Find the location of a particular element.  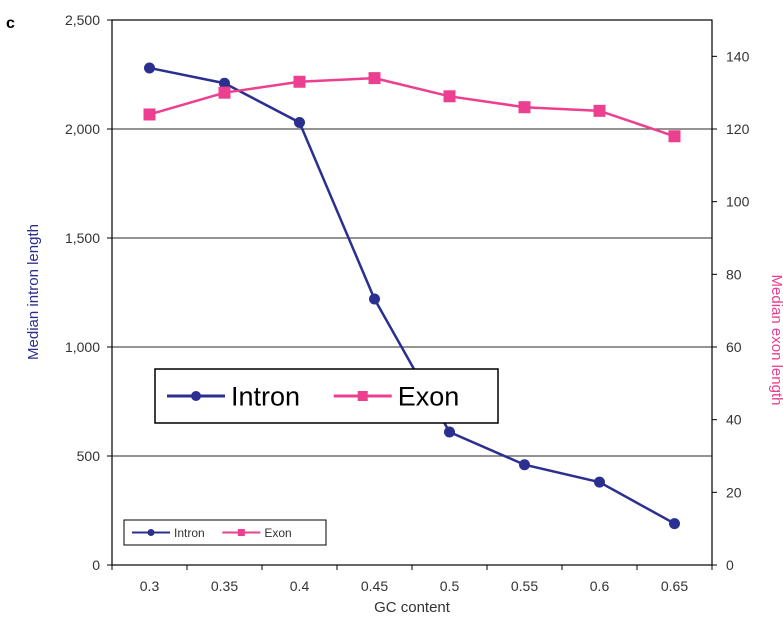

right-axis-title: Median exon length is located at coordinates (775, 340).